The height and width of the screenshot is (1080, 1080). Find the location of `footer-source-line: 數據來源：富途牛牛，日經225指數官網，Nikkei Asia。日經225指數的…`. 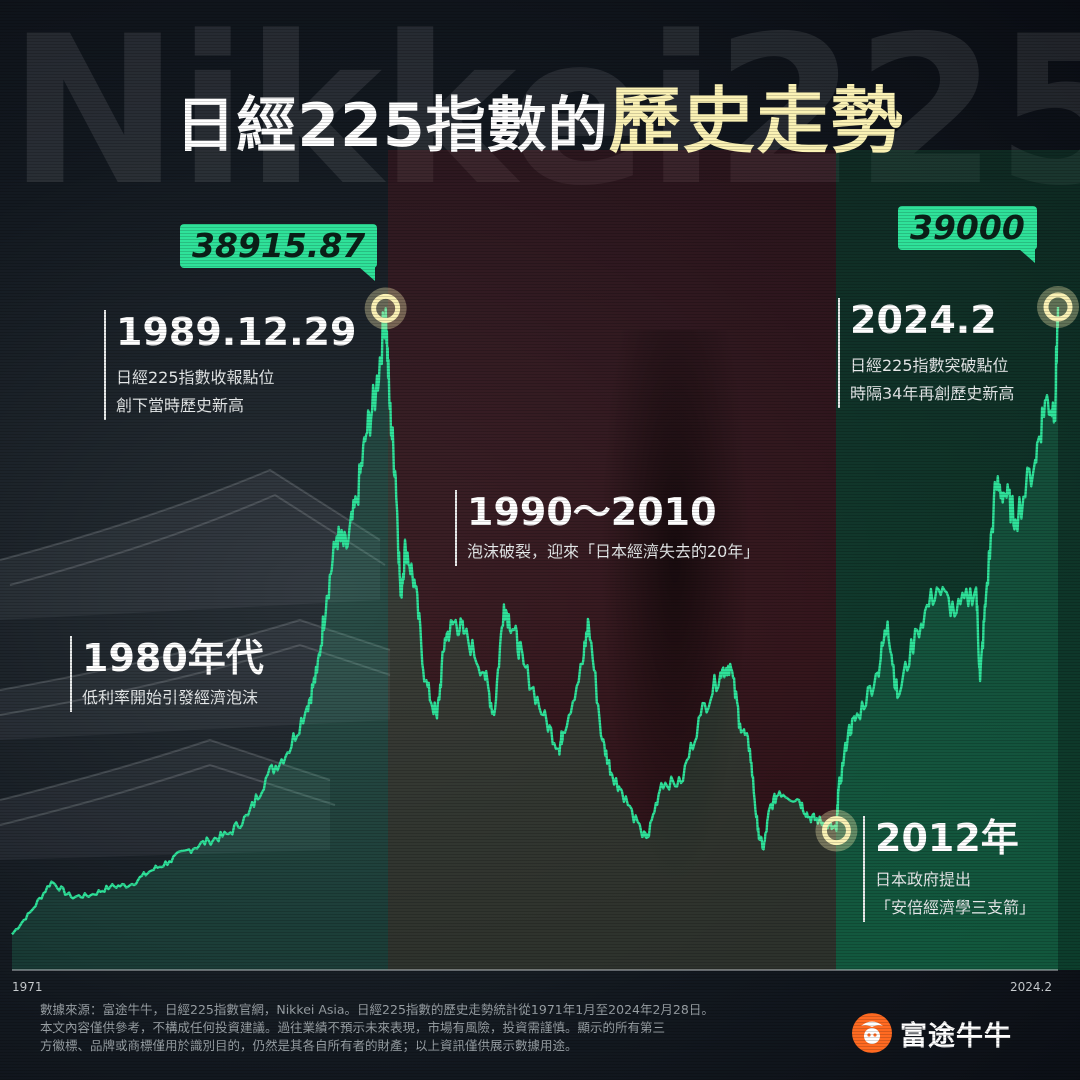

footer-source-line: 數據來源：富途牛牛，日經225指數官網，Nikkei Asia。日經225指數的… is located at coordinates (377, 1009).